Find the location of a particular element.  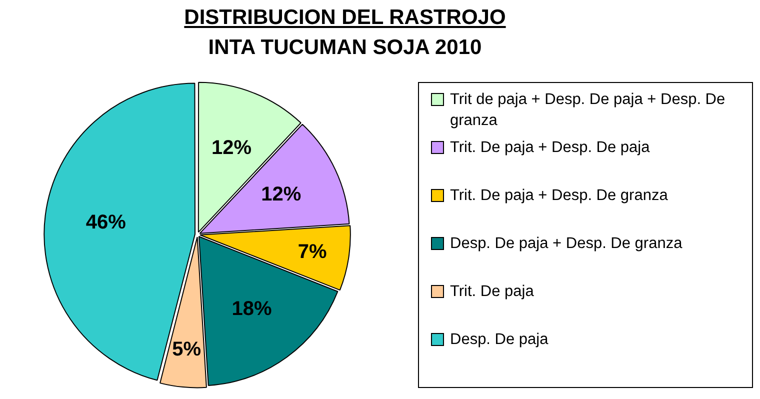

data-label: 46% is located at coordinates (106, 222).